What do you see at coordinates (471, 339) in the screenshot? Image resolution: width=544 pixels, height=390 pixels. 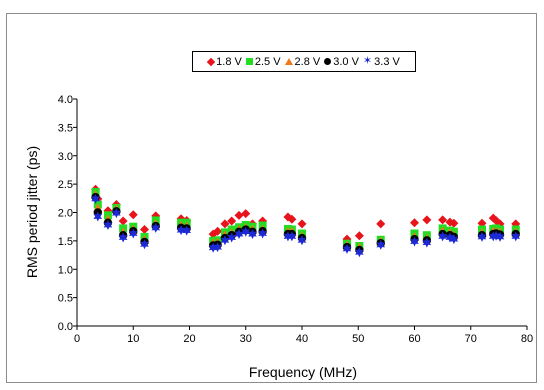 I see `x-tick-label: 70` at bounding box center [471, 339].